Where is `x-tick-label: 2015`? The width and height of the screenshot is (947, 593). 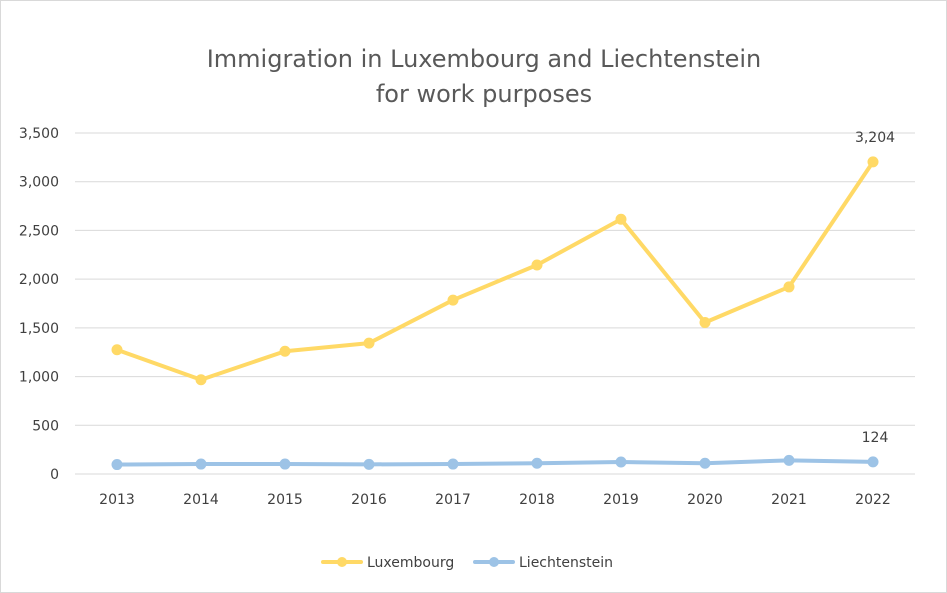
x-tick-label: 2015 is located at coordinates (285, 500).